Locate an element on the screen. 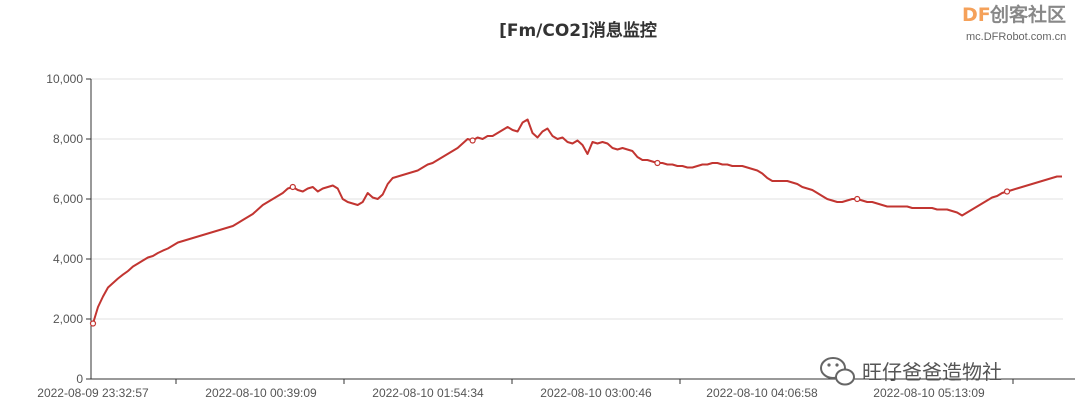 The width and height of the screenshot is (1080, 419). y-tick-label: 8,000 is located at coordinates (68, 139).